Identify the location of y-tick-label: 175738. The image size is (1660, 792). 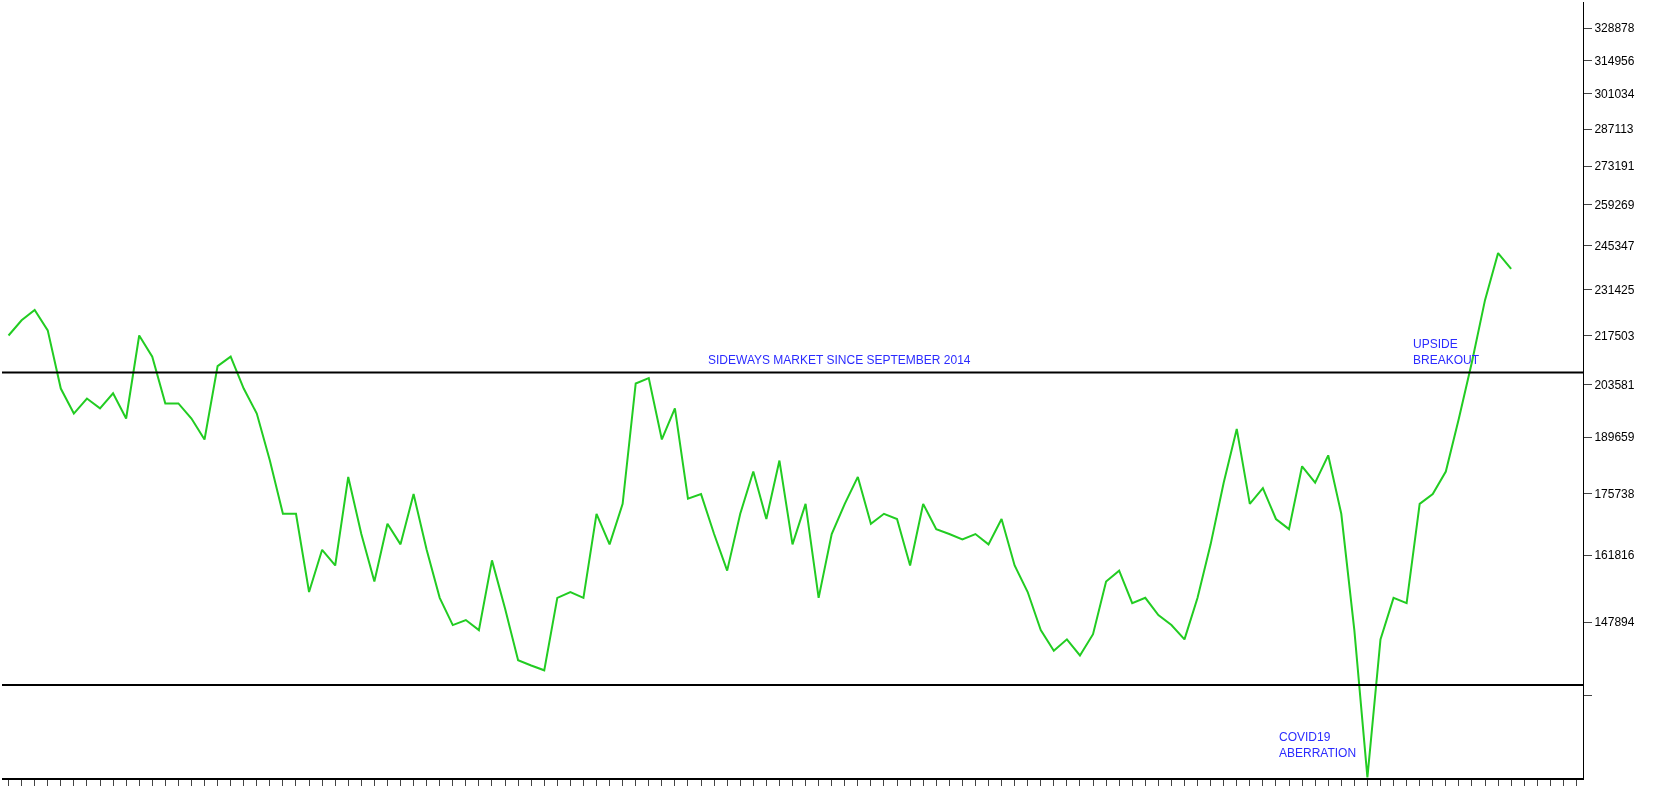
(1614, 494).